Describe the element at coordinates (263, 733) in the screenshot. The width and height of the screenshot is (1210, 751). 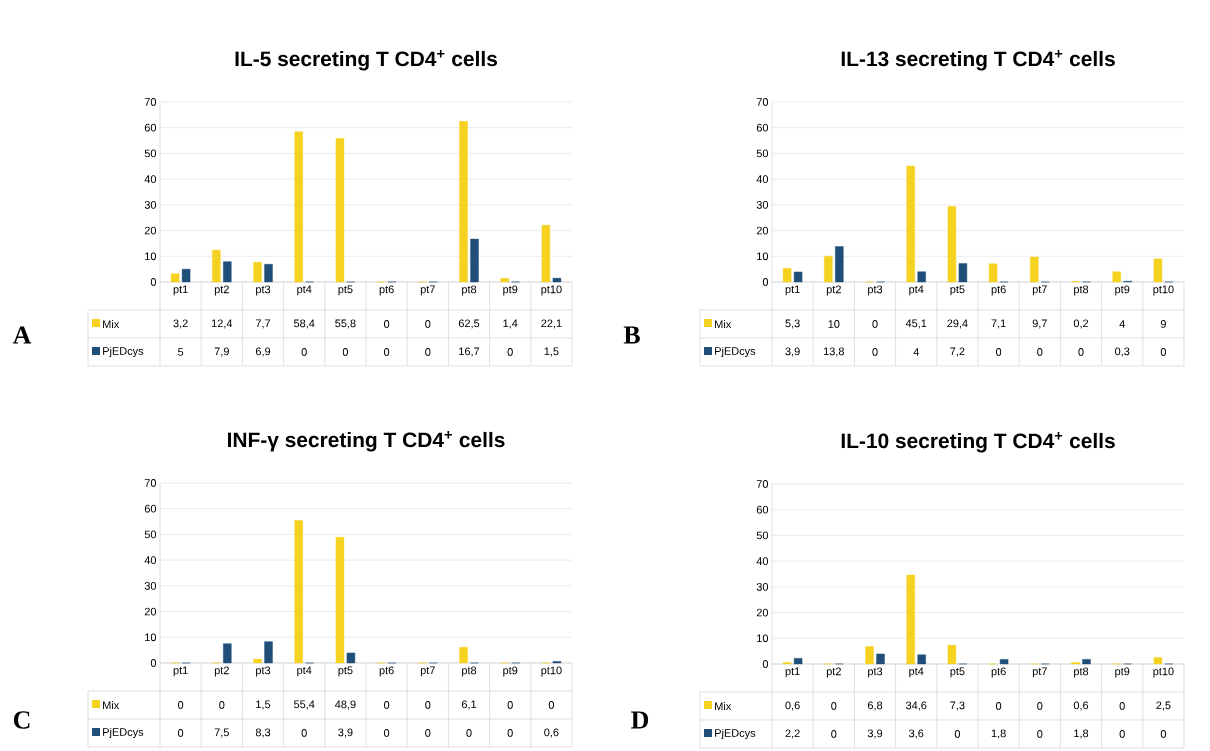
I see `data-label: 8,3` at that location.